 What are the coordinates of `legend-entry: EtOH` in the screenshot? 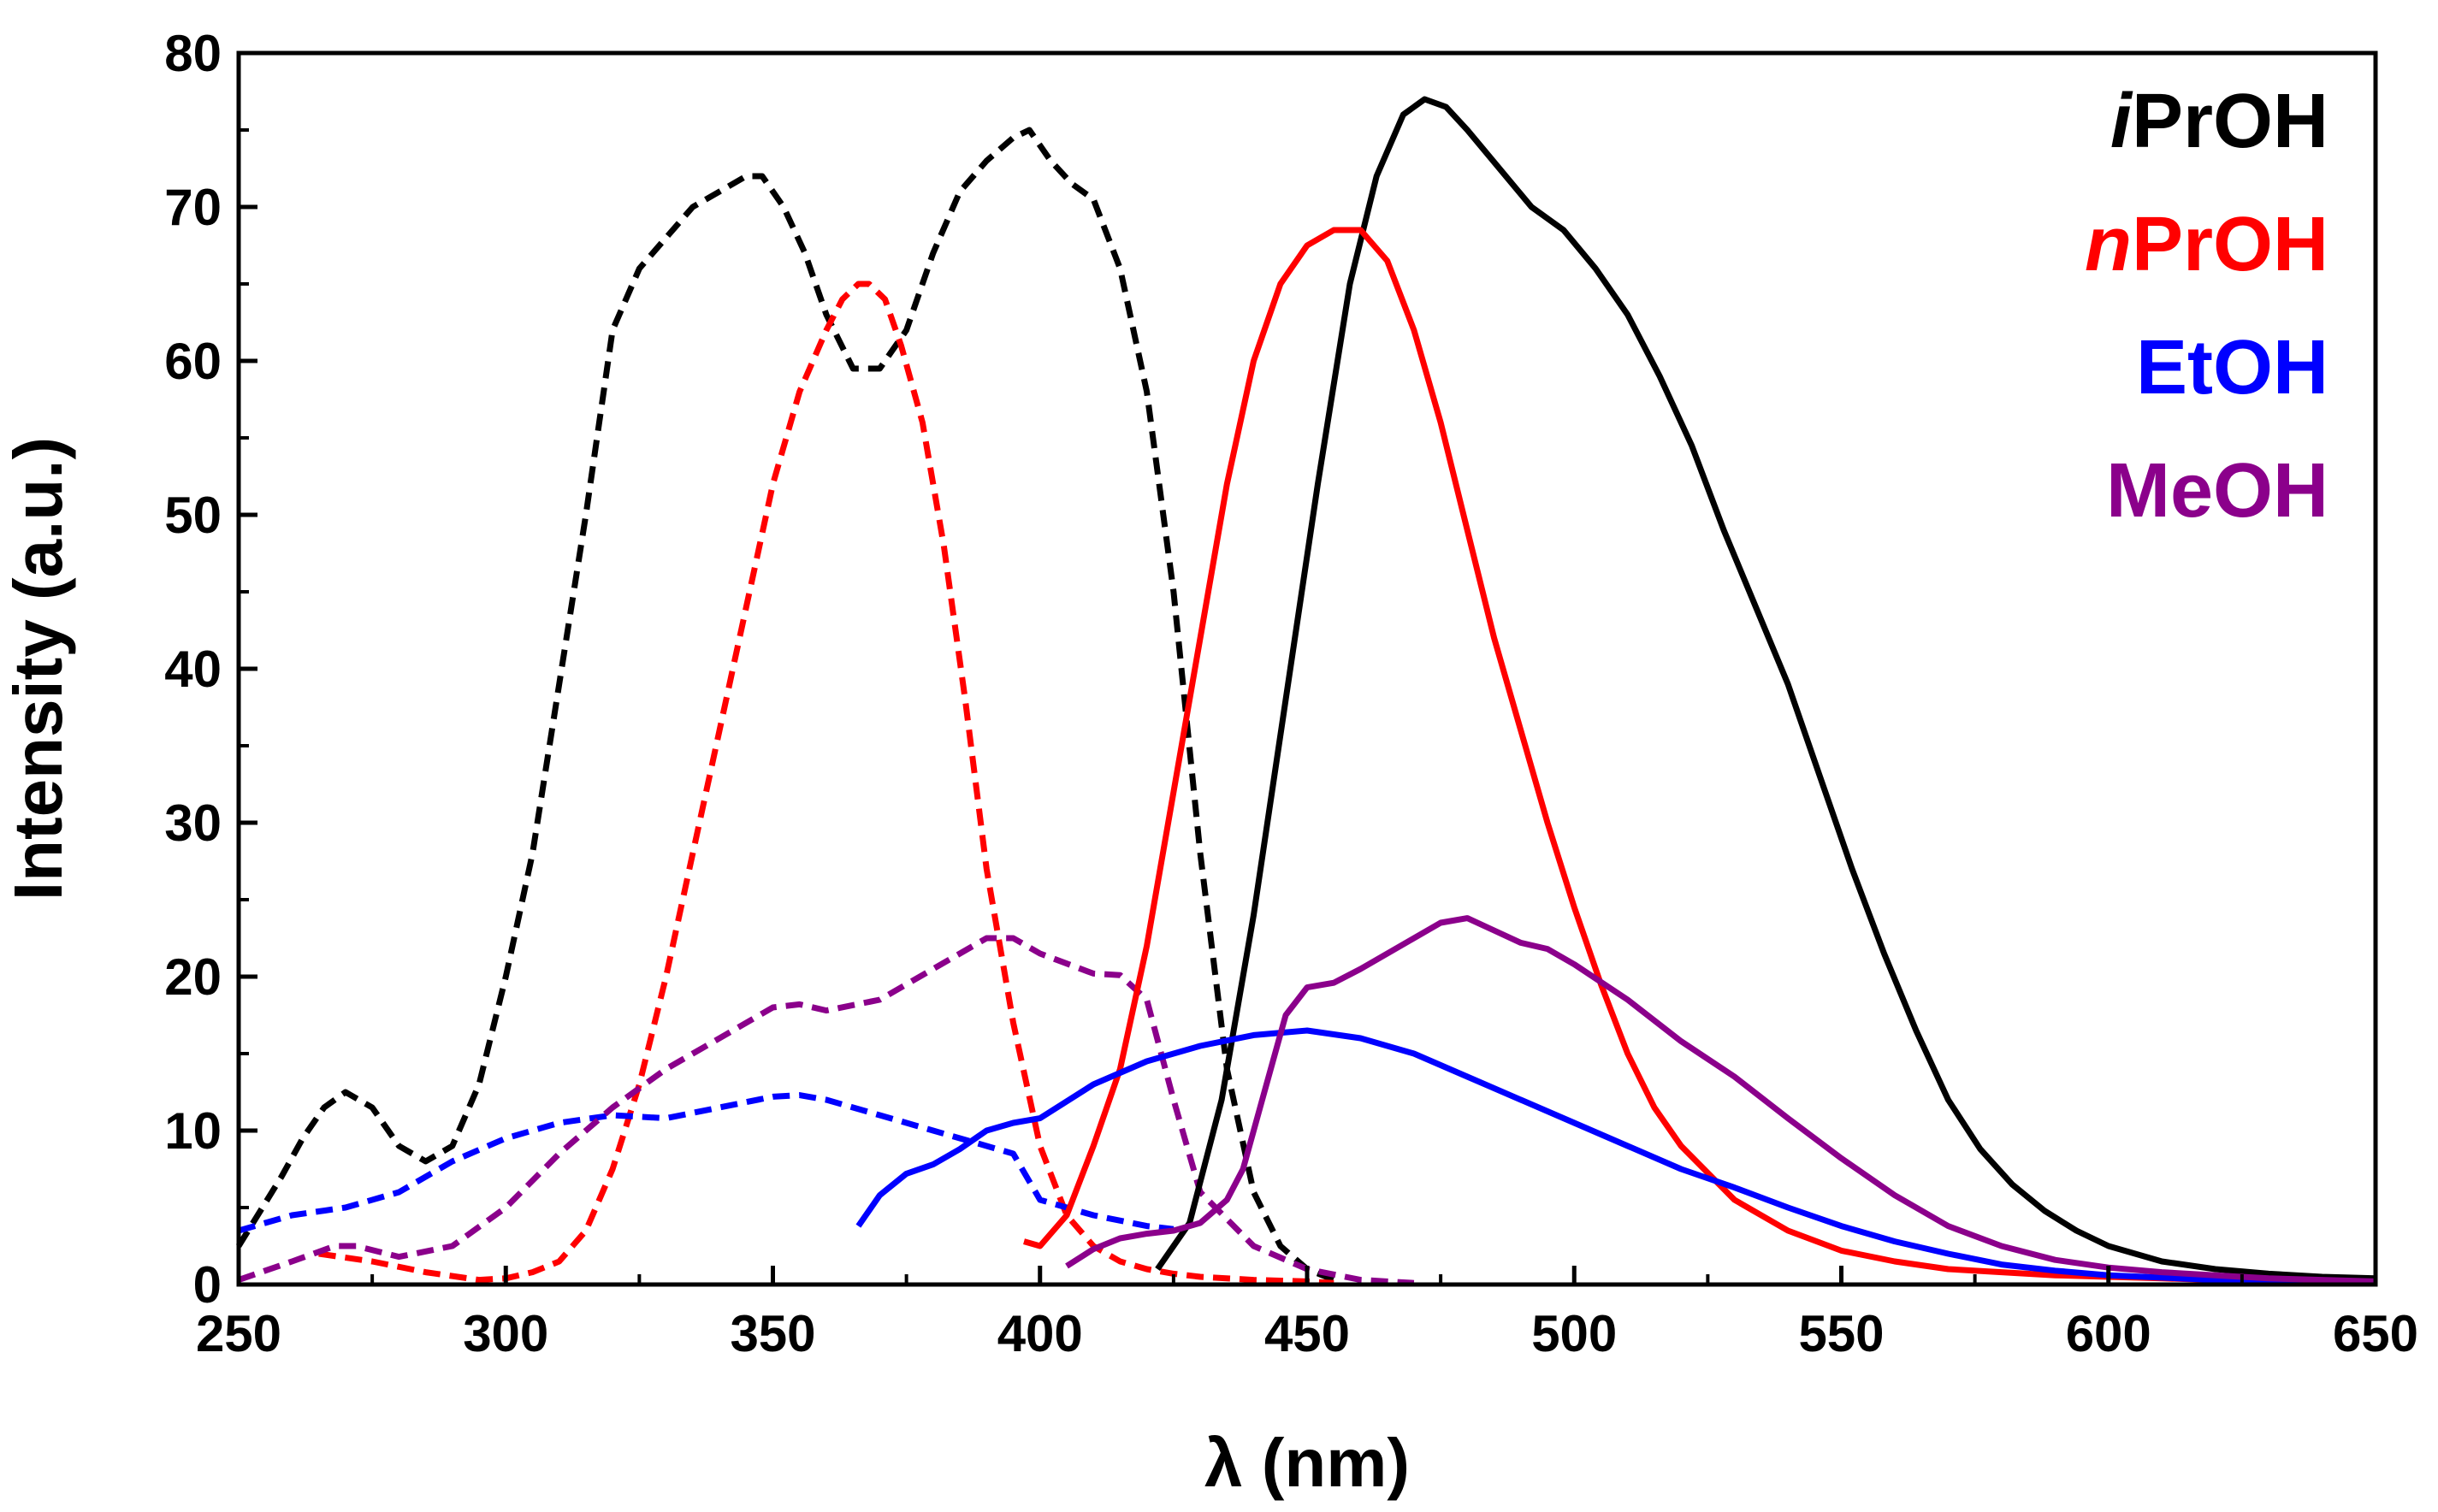 It's located at (2232, 367).